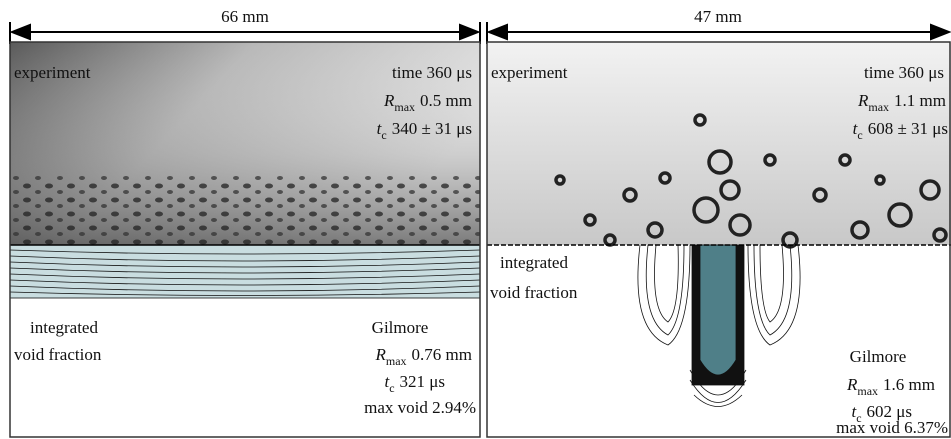 This screenshot has height=439, width=951. What do you see at coordinates (420, 407) in the screenshot?
I see `max-void-label: max void 2.94%` at bounding box center [420, 407].